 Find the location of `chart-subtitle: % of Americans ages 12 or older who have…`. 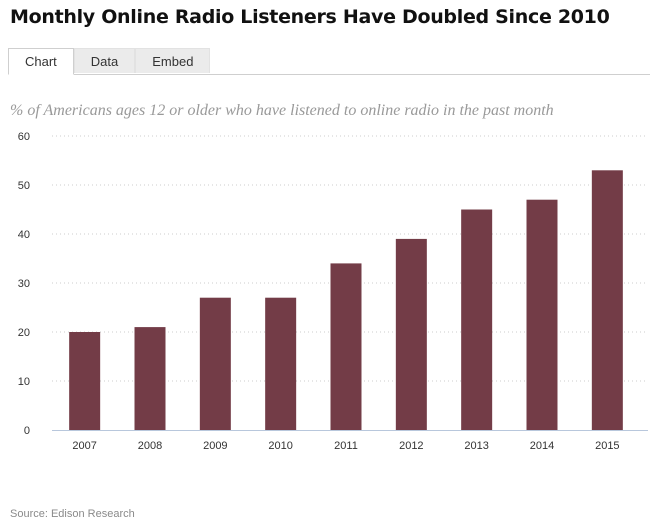

chart-subtitle: % of Americans ages 12 or older who have… is located at coordinates (282, 110).